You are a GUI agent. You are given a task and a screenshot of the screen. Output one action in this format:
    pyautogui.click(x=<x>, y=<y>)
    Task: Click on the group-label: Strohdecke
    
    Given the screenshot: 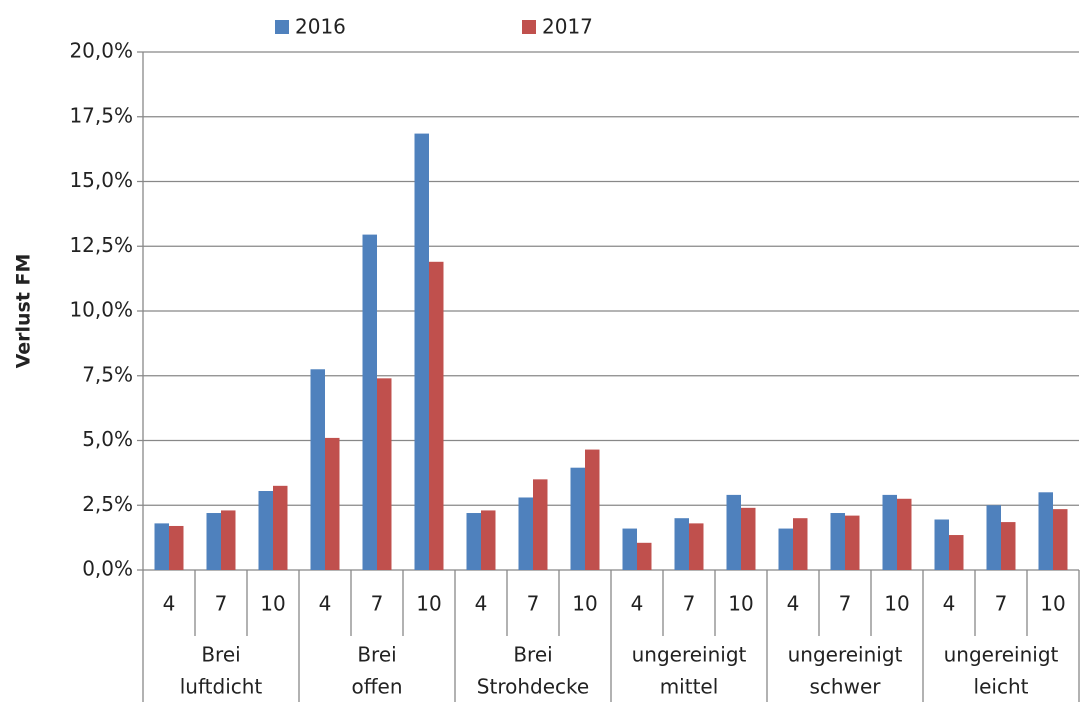 What is the action you would take?
    pyautogui.click(x=533, y=687)
    